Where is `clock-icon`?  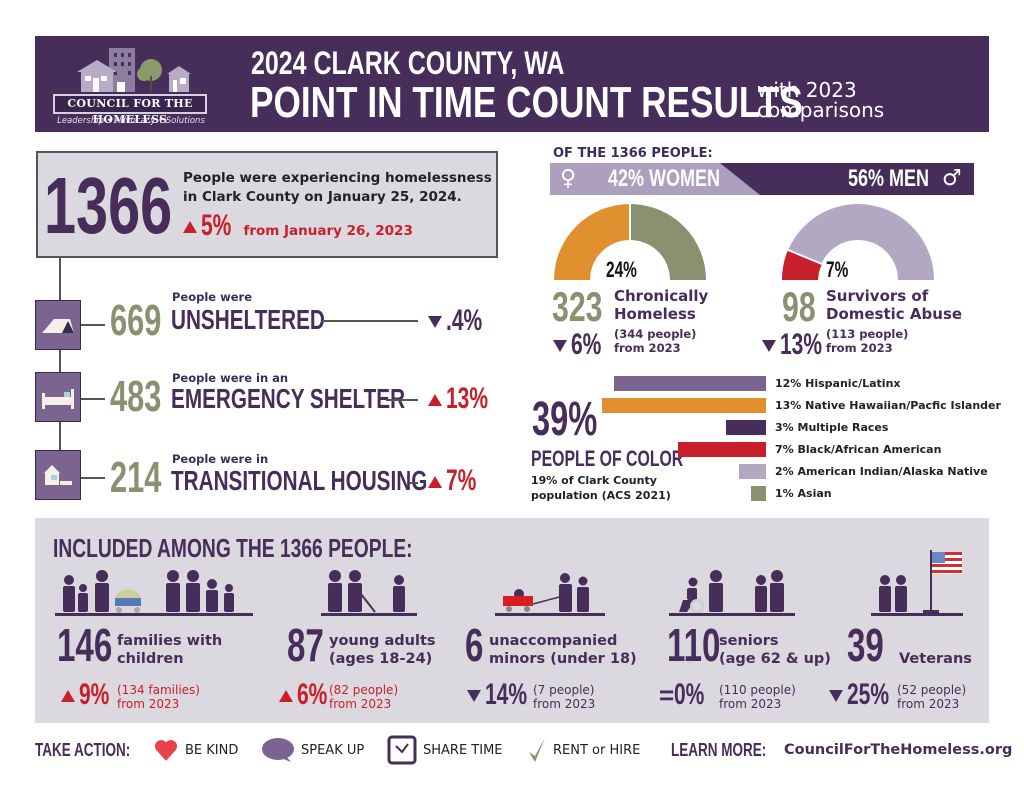
clock-icon is located at coordinates (402, 750).